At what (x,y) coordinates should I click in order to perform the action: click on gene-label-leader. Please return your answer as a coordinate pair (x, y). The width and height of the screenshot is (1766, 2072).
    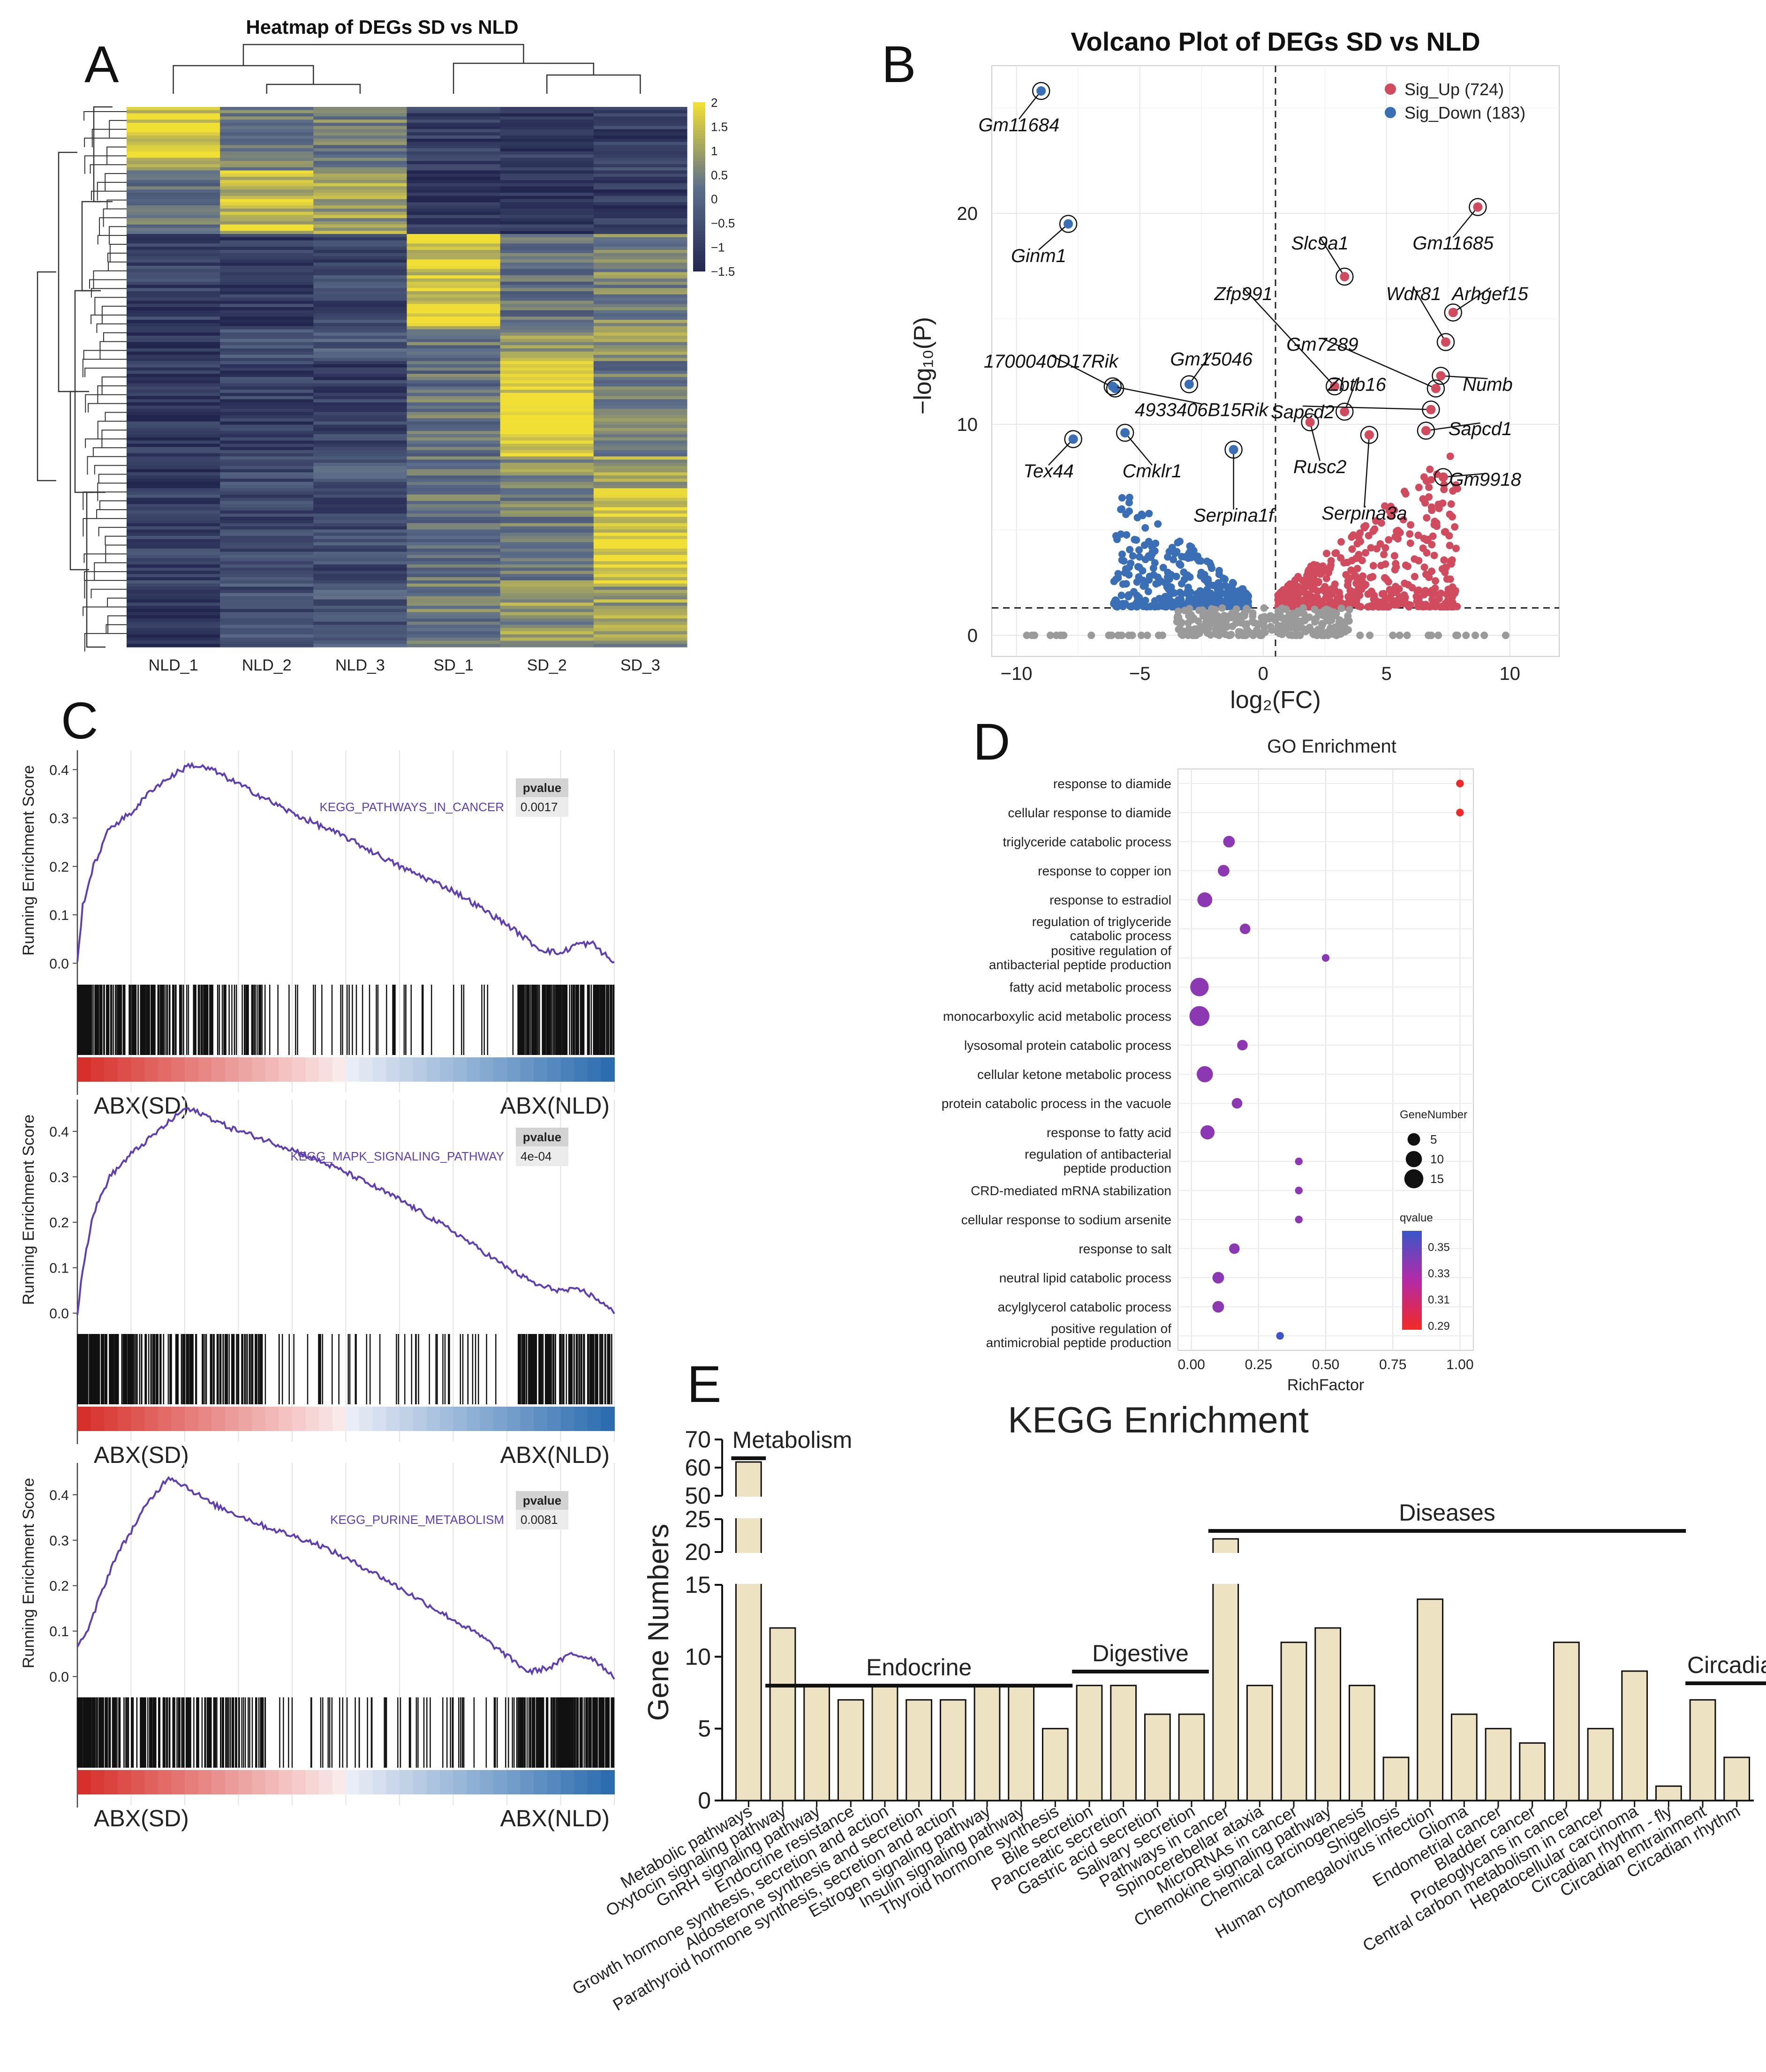
    Looking at the image, I should click on (1289, 337).